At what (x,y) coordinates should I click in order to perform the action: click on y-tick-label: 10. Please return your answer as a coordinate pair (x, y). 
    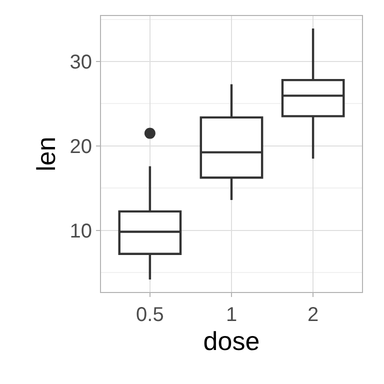
    Looking at the image, I should click on (81, 231).